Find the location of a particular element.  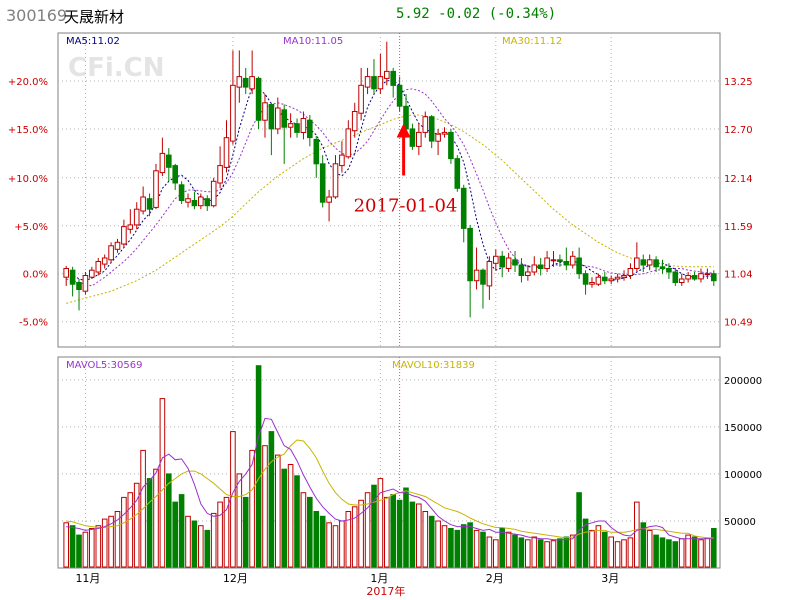

price-tick-label: 11.59 is located at coordinates (738, 227).